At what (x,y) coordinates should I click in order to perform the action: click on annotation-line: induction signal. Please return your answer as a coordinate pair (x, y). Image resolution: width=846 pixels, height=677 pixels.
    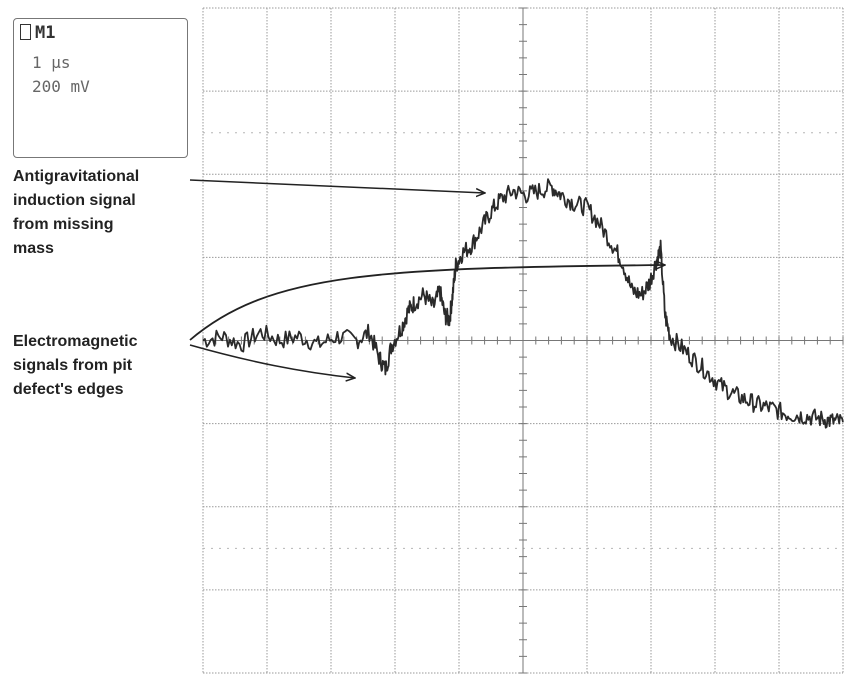
    Looking at the image, I should click on (74, 200).